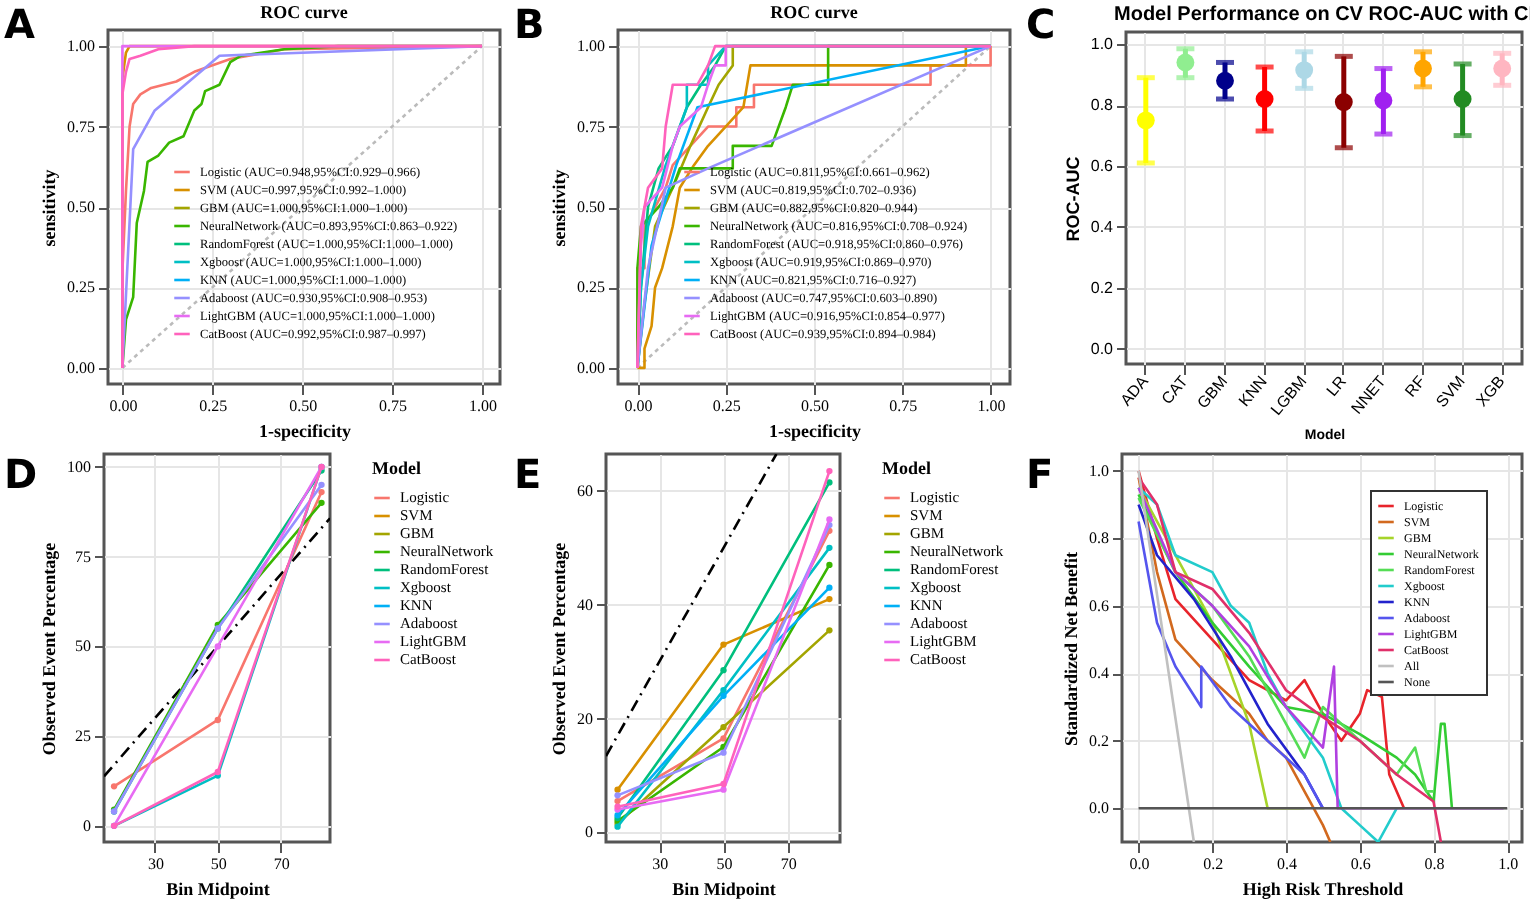 The width and height of the screenshot is (1534, 910). What do you see at coordinates (1434, 864) in the screenshot?
I see `x-tick-label: 0.8` at bounding box center [1434, 864].